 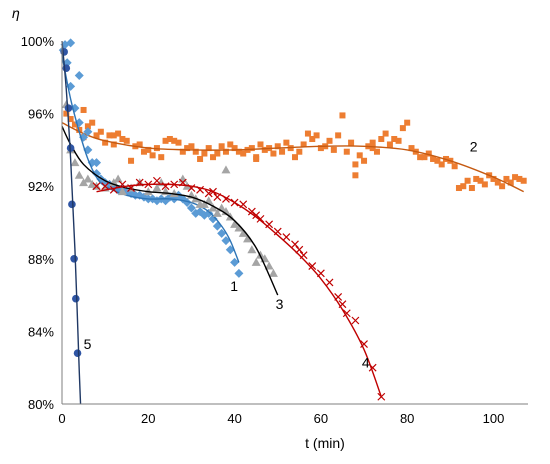 What do you see at coordinates (41, 404) in the screenshot?
I see `y-tick-label: 80%` at bounding box center [41, 404].